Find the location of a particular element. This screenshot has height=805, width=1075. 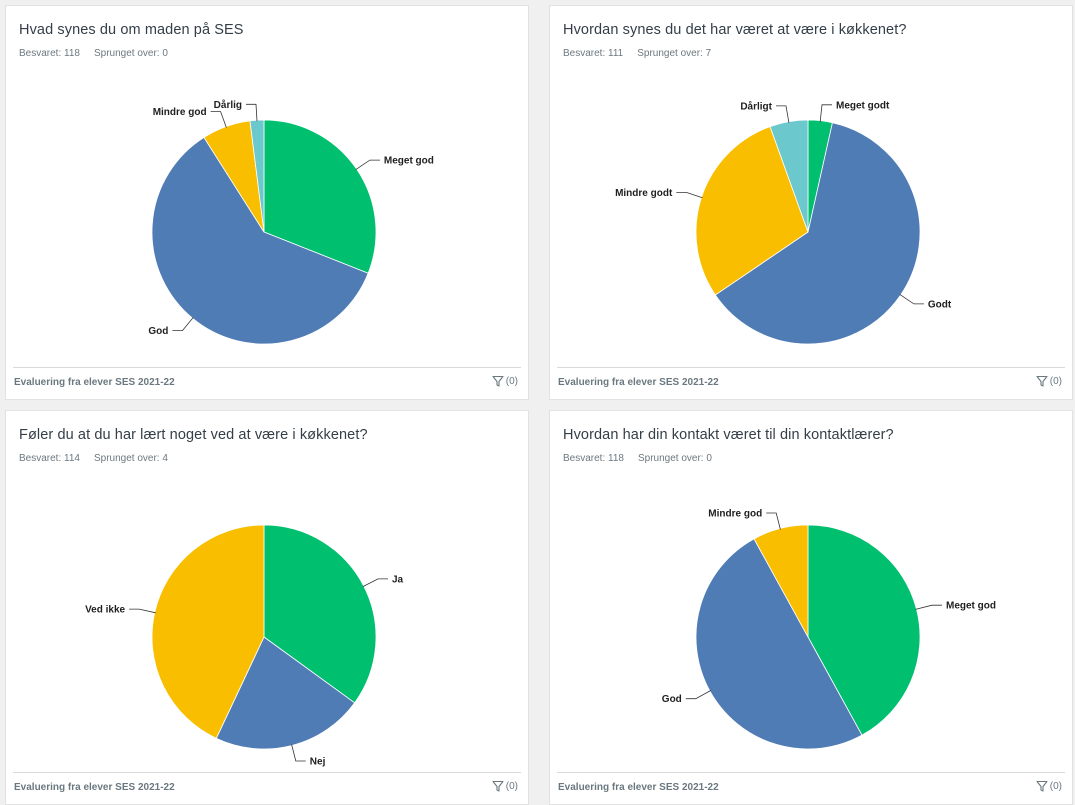

leader-line-meget-godt is located at coordinates (825, 113).